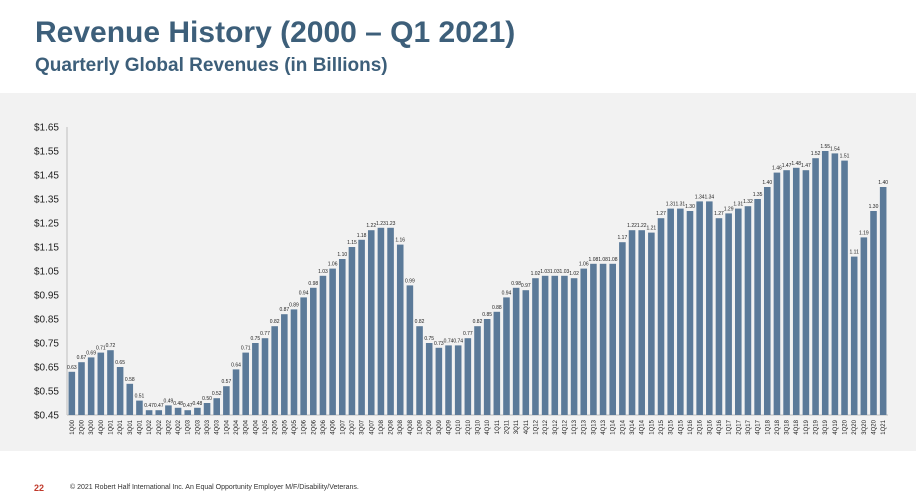 The height and width of the screenshot is (502, 916). Describe the element at coordinates (46, 344) in the screenshot. I see `y-tick-label: $0.75` at that location.